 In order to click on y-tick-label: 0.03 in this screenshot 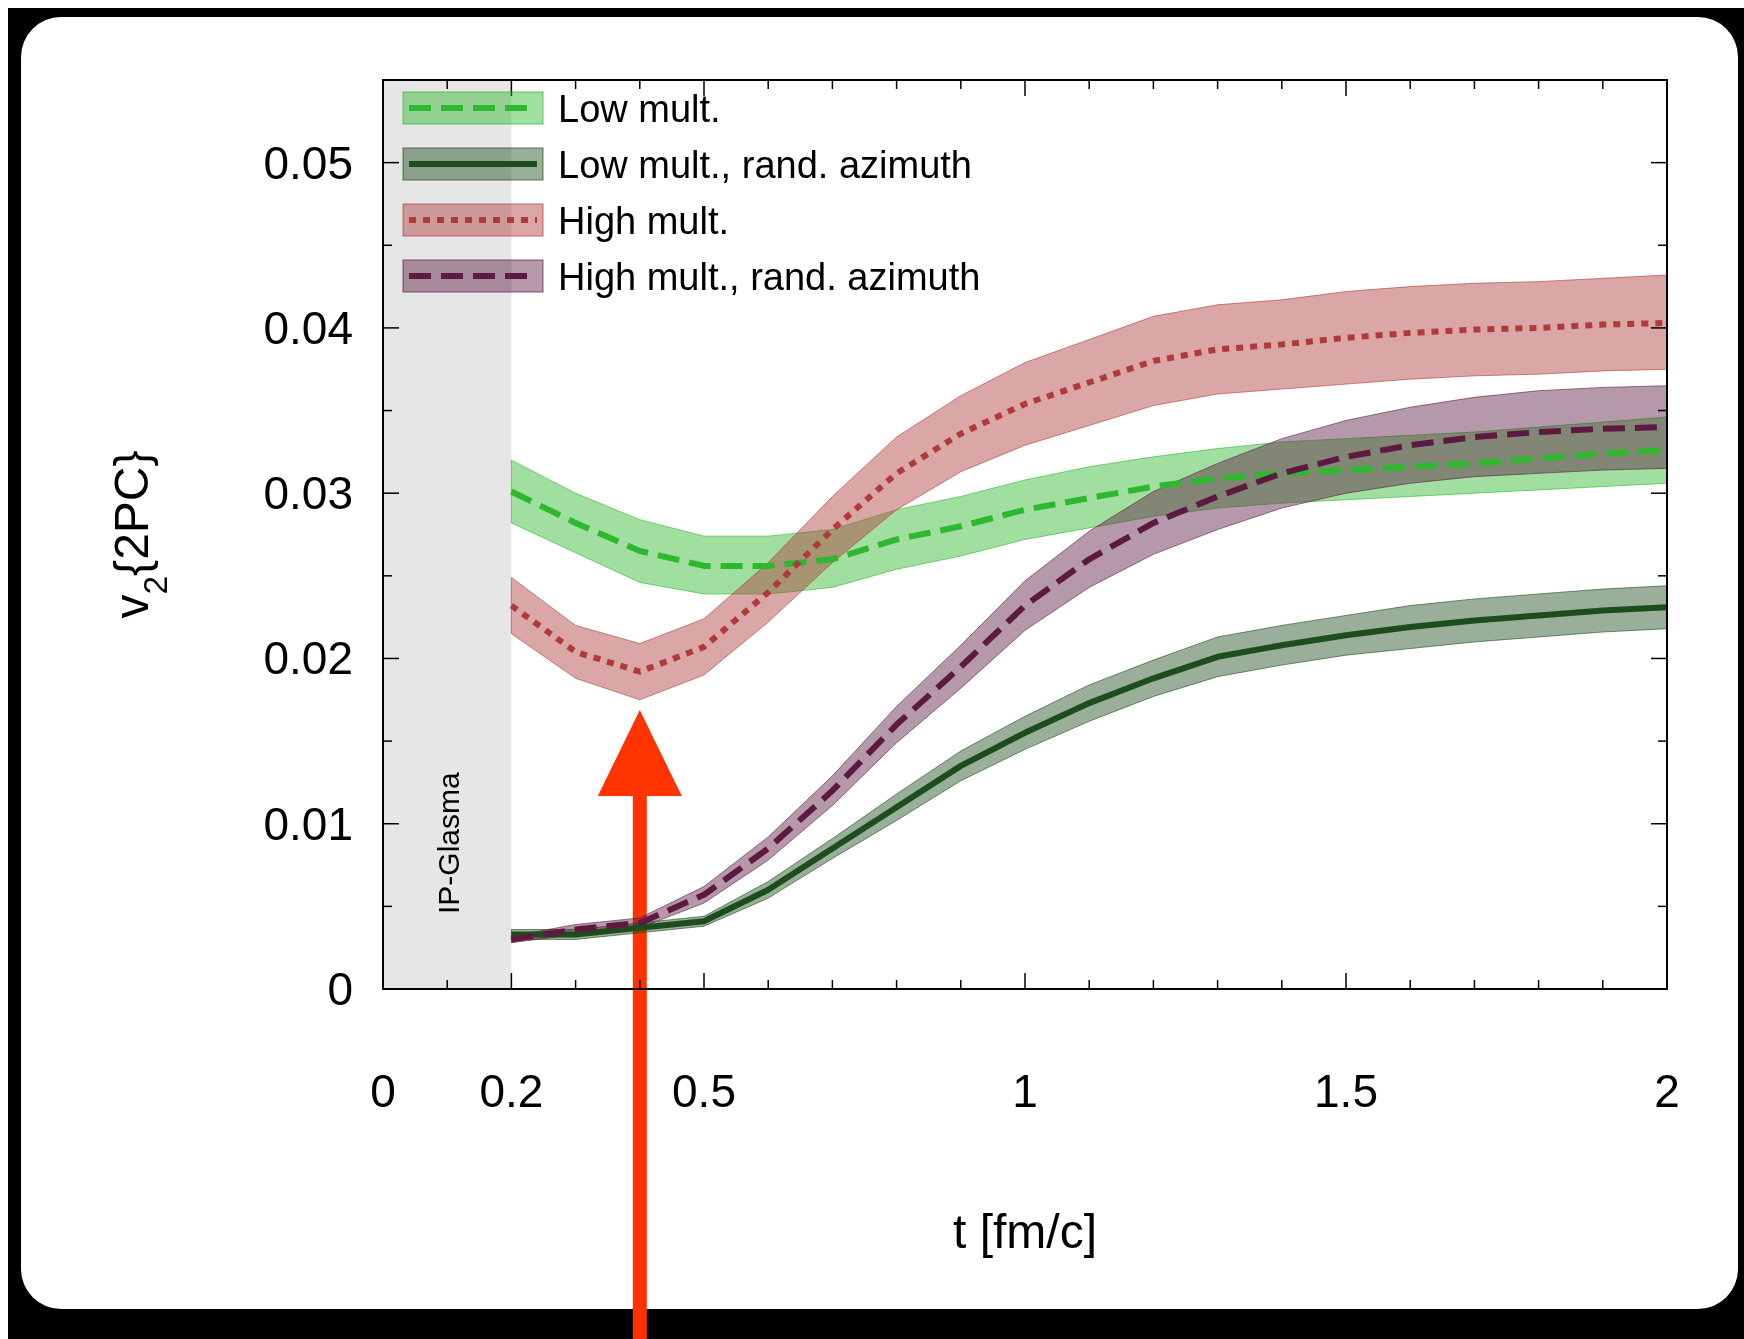, I will do `click(308, 493)`.